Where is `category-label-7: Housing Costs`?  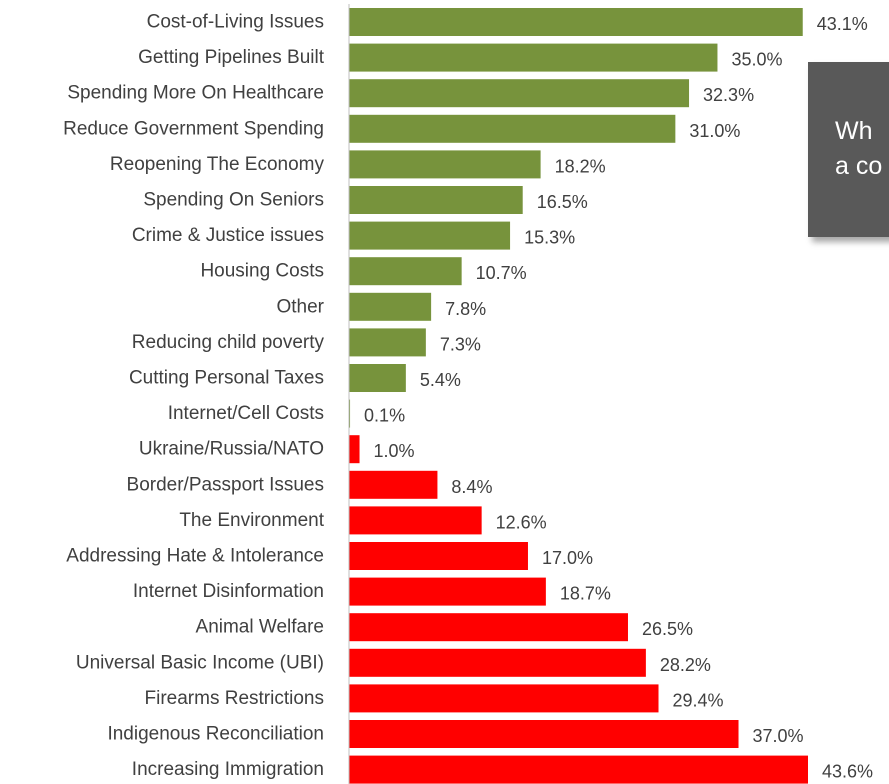 category-label-7: Housing Costs is located at coordinates (262, 271).